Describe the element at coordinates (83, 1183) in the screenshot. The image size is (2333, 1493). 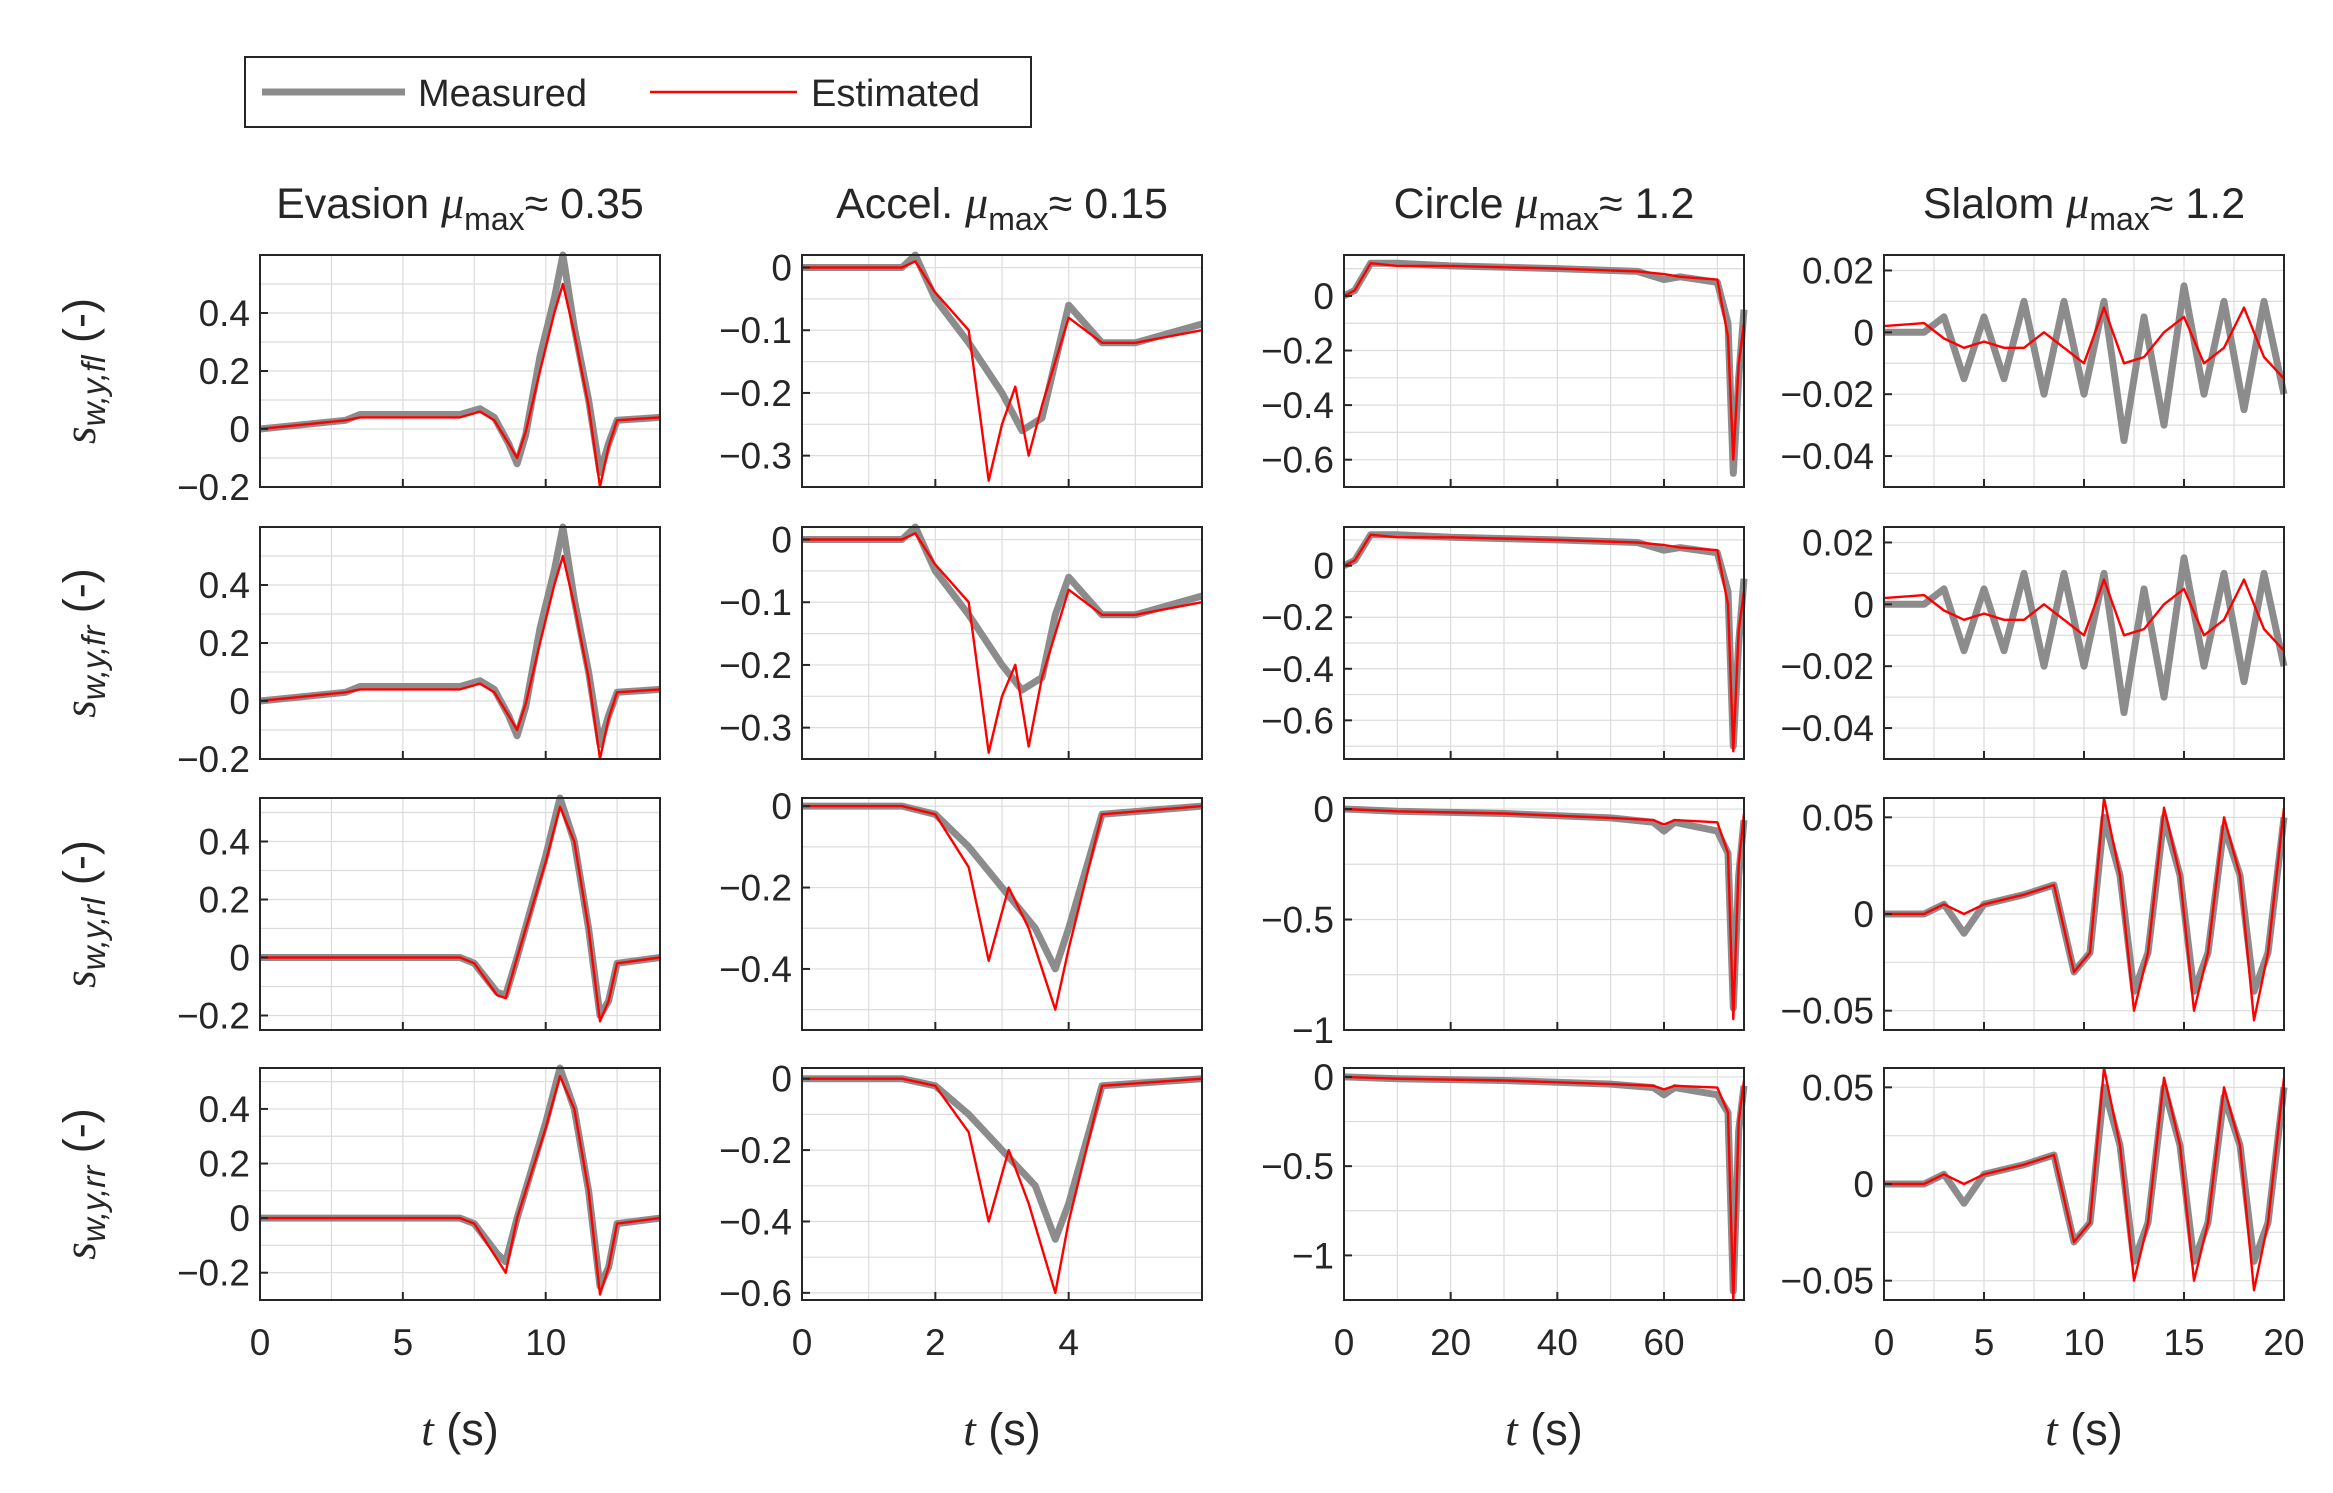
I see `y-axis-label-w-y-rr: sw,y,rr (-)` at that location.